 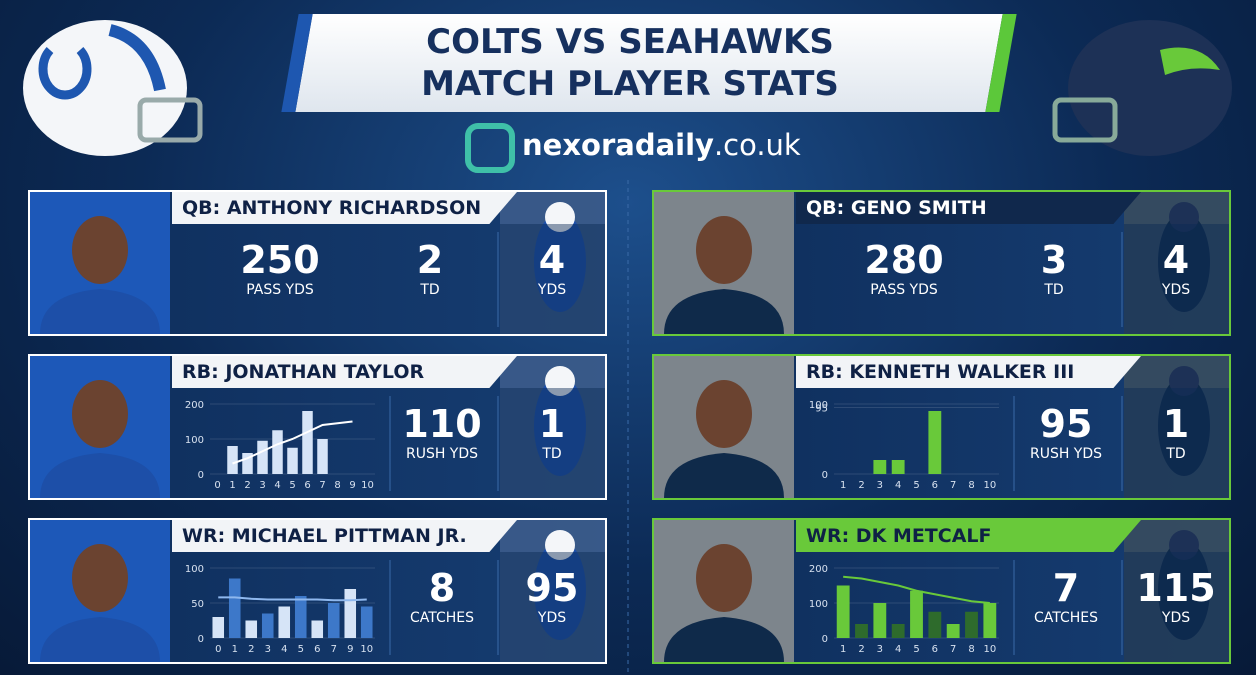 What do you see at coordinates (113, 88) in the screenshot?
I see `colts-helmet` at bounding box center [113, 88].